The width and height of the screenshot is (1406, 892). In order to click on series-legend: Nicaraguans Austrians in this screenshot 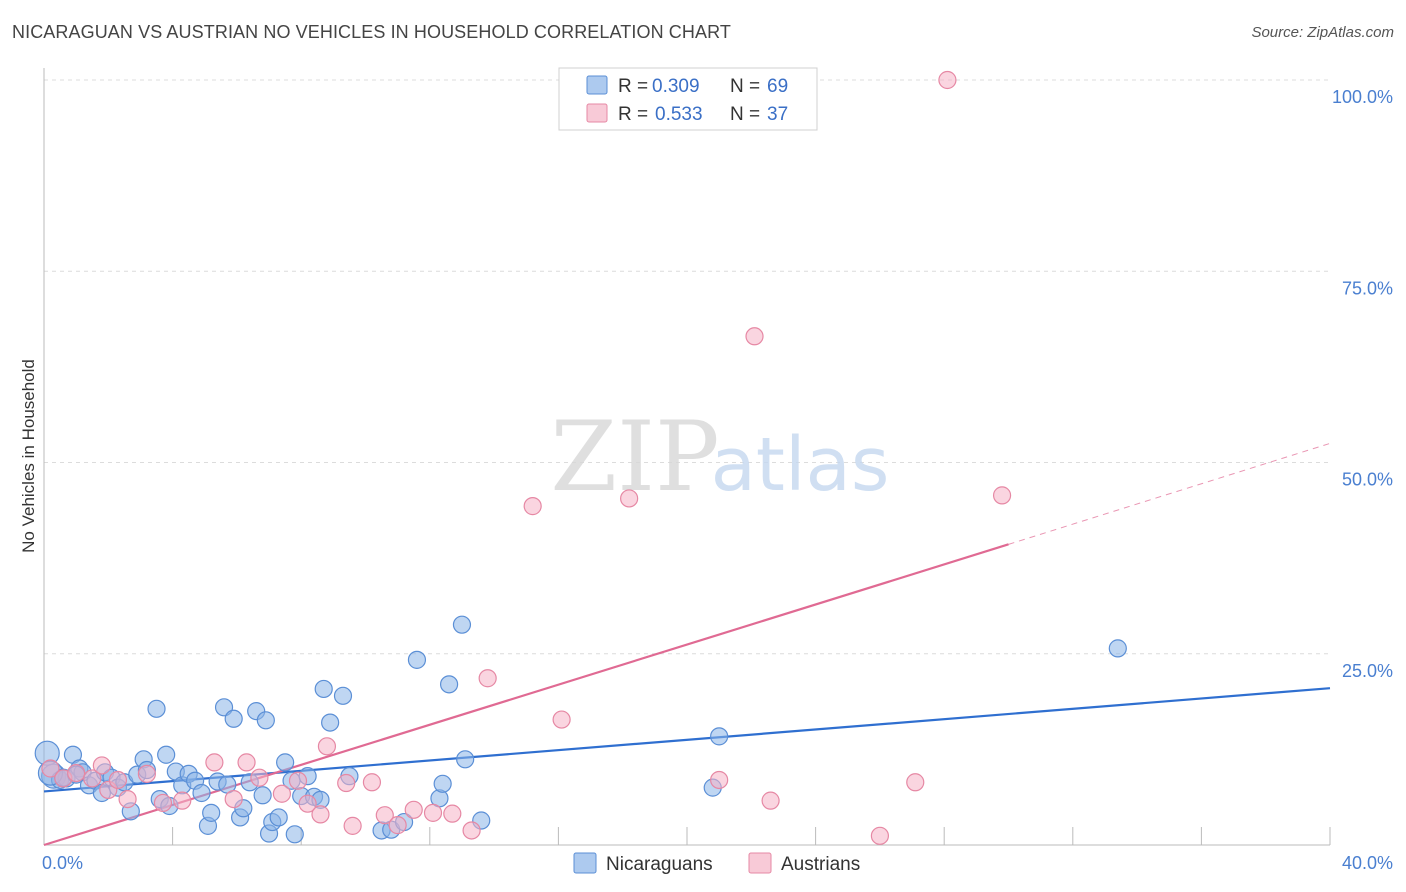, I will do `click(716, 863)`.